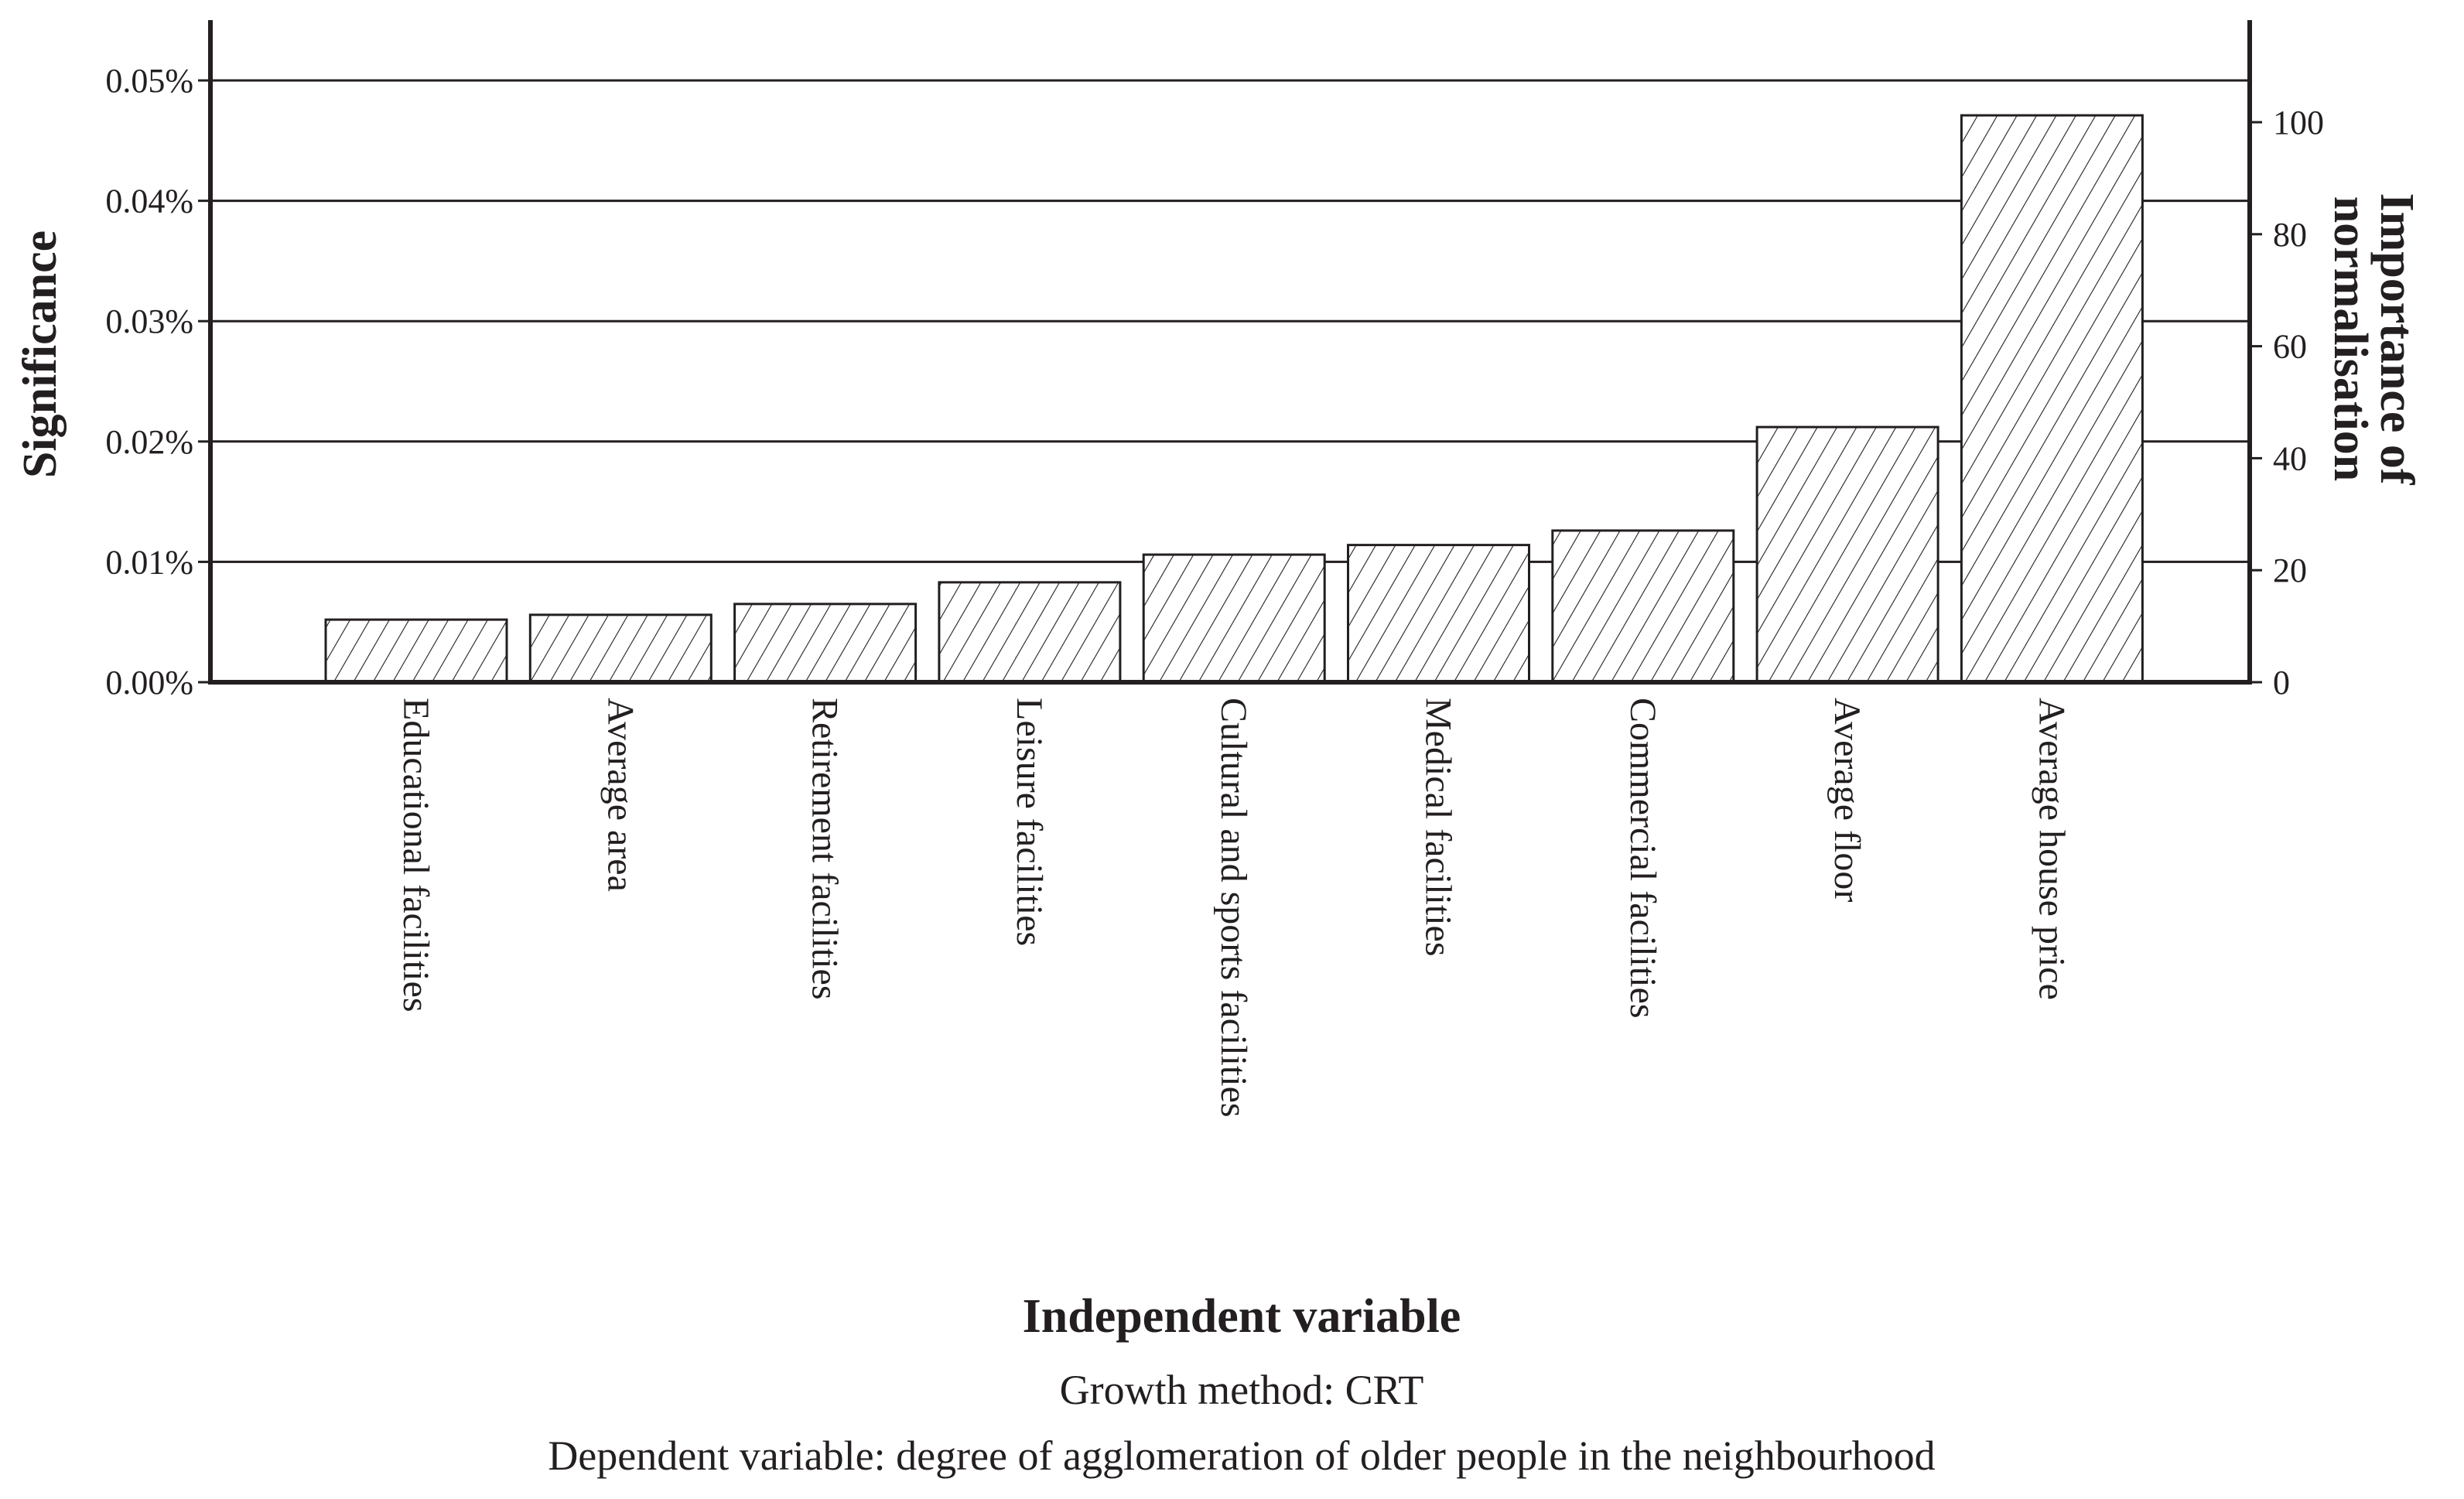 Image resolution: width=2464 pixels, height=1499 pixels. I want to click on left-tick-label: 0.03%, so click(149, 321).